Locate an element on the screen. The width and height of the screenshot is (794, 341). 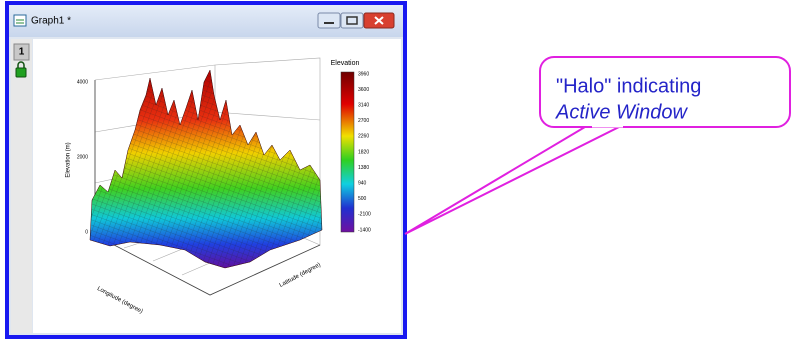
z-ticks: 4000 2000 0 is located at coordinates (82, 157).